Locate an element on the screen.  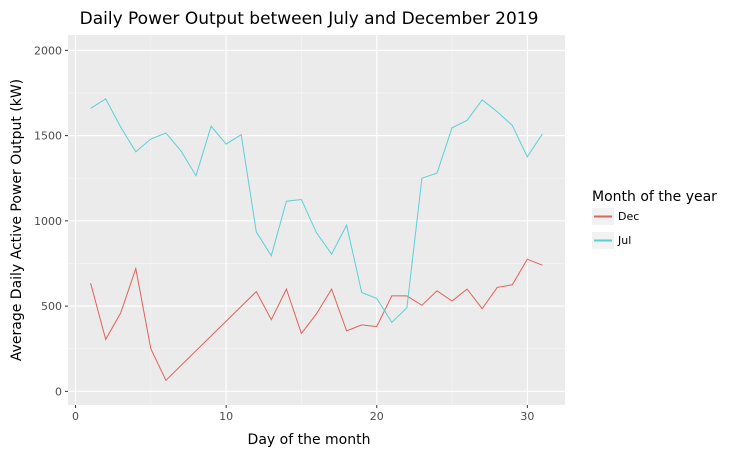
x-axis: 0 10 20 30 is located at coordinates (303, 414).